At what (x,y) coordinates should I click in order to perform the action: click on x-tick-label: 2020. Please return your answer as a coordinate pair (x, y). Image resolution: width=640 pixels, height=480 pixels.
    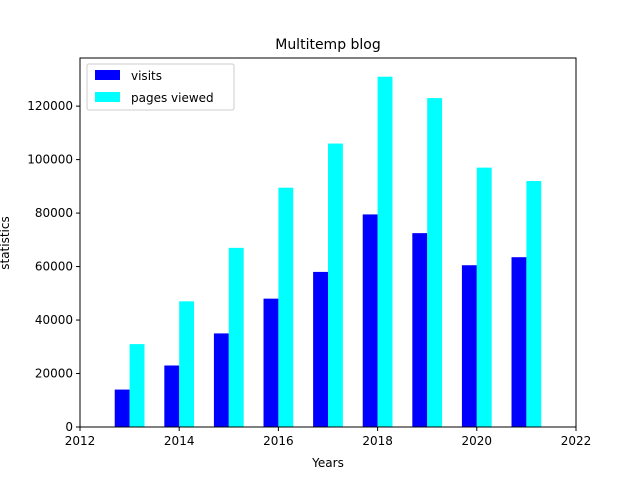
    Looking at the image, I should click on (477, 441).